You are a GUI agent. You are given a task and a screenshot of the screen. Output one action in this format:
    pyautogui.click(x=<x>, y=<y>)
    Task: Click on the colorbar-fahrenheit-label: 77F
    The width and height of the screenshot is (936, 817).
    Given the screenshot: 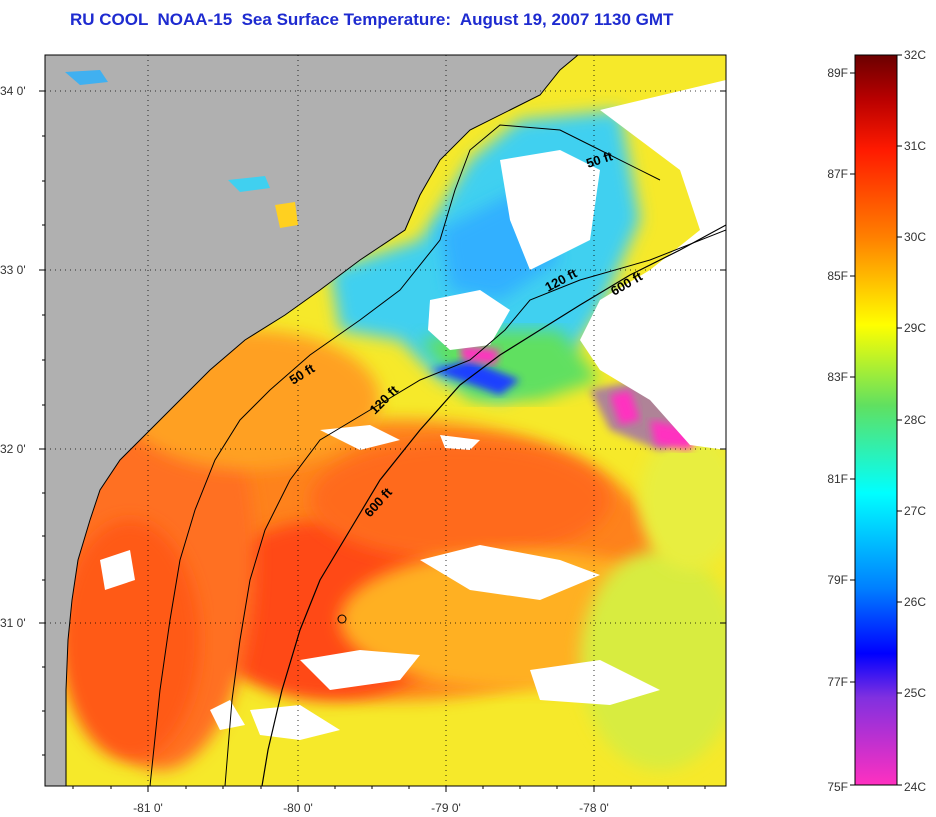 What is the action you would take?
    pyautogui.click(x=837, y=682)
    